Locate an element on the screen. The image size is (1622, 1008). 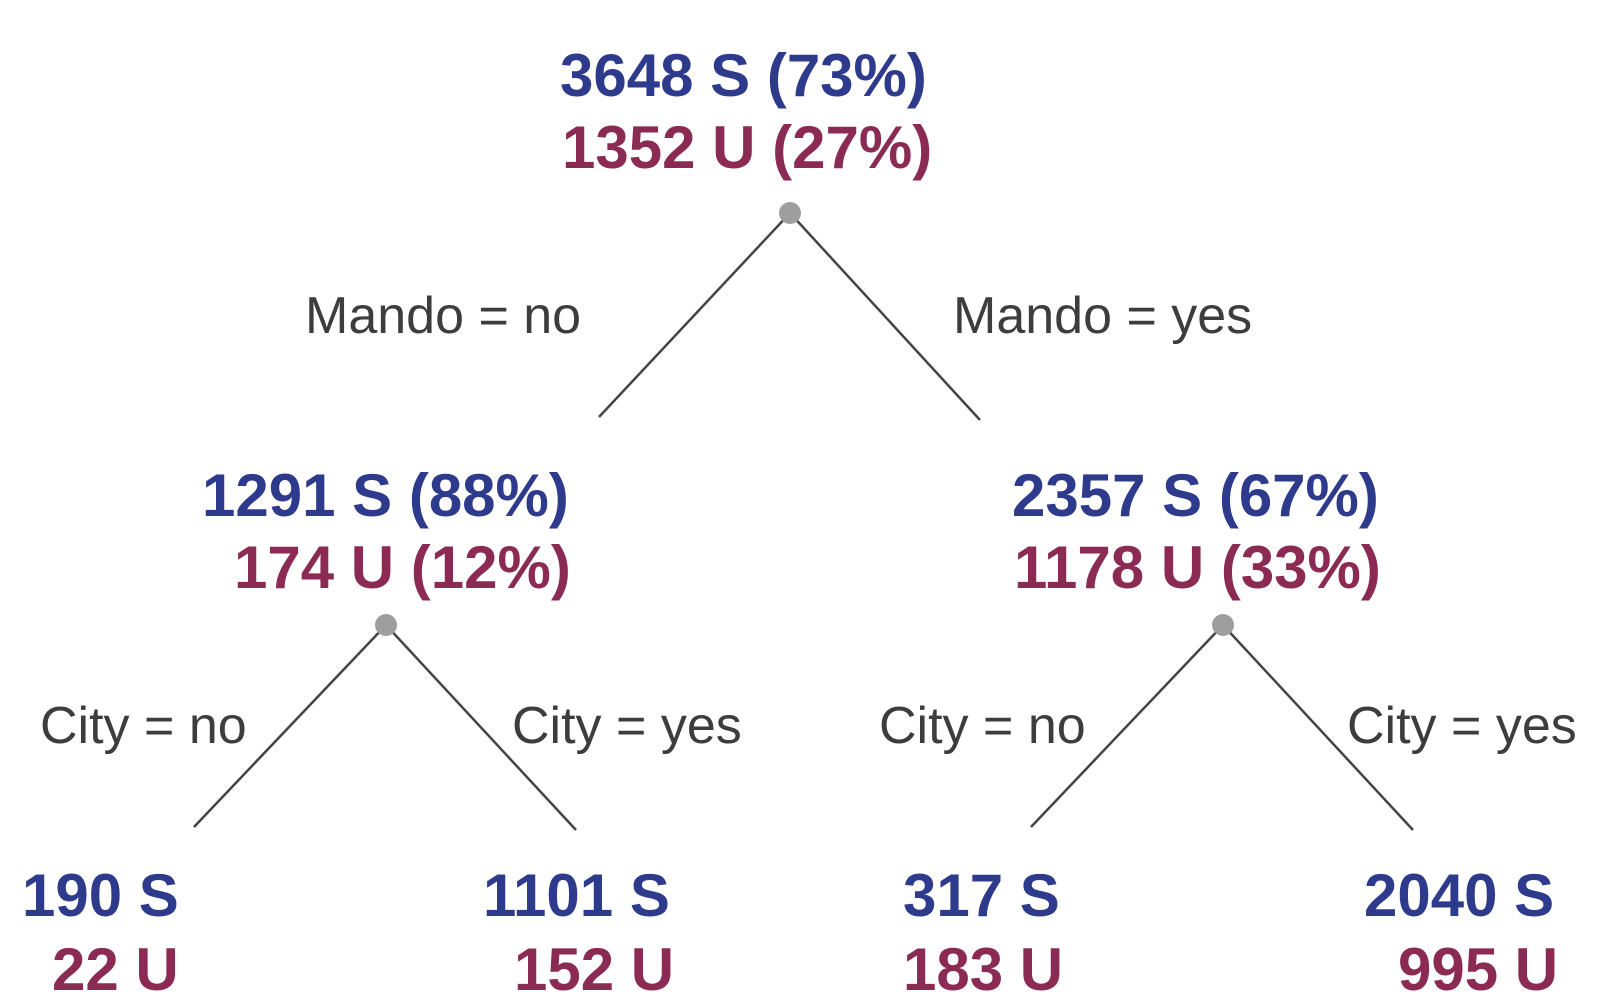
mando-no-label: Mando = no is located at coordinates (443, 316).